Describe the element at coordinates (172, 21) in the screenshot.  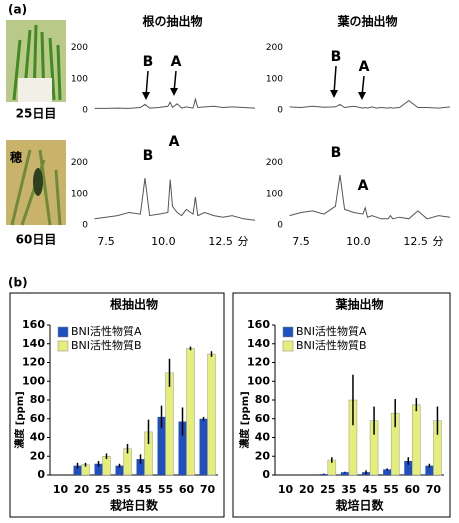
I see `chart-title: 根の抽出物` at that location.